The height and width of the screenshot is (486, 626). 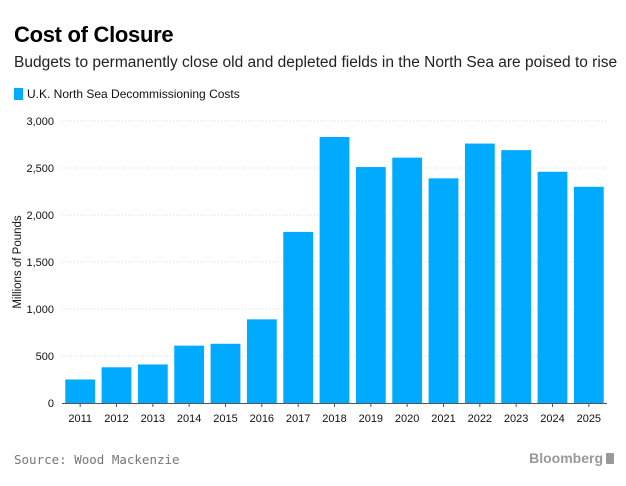 I want to click on x-tick-label: 2013, so click(x=153, y=419).